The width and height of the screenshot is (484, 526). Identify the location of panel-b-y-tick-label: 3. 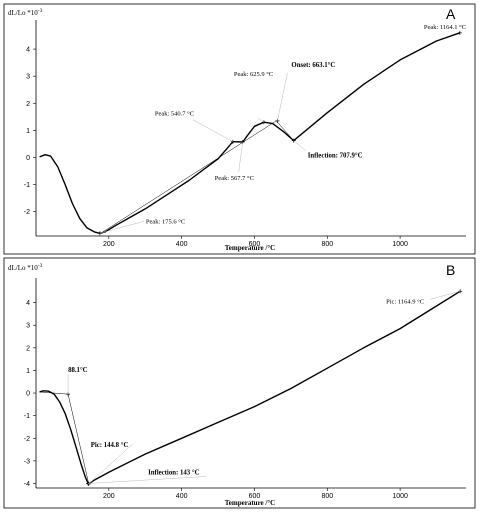
(28, 326).